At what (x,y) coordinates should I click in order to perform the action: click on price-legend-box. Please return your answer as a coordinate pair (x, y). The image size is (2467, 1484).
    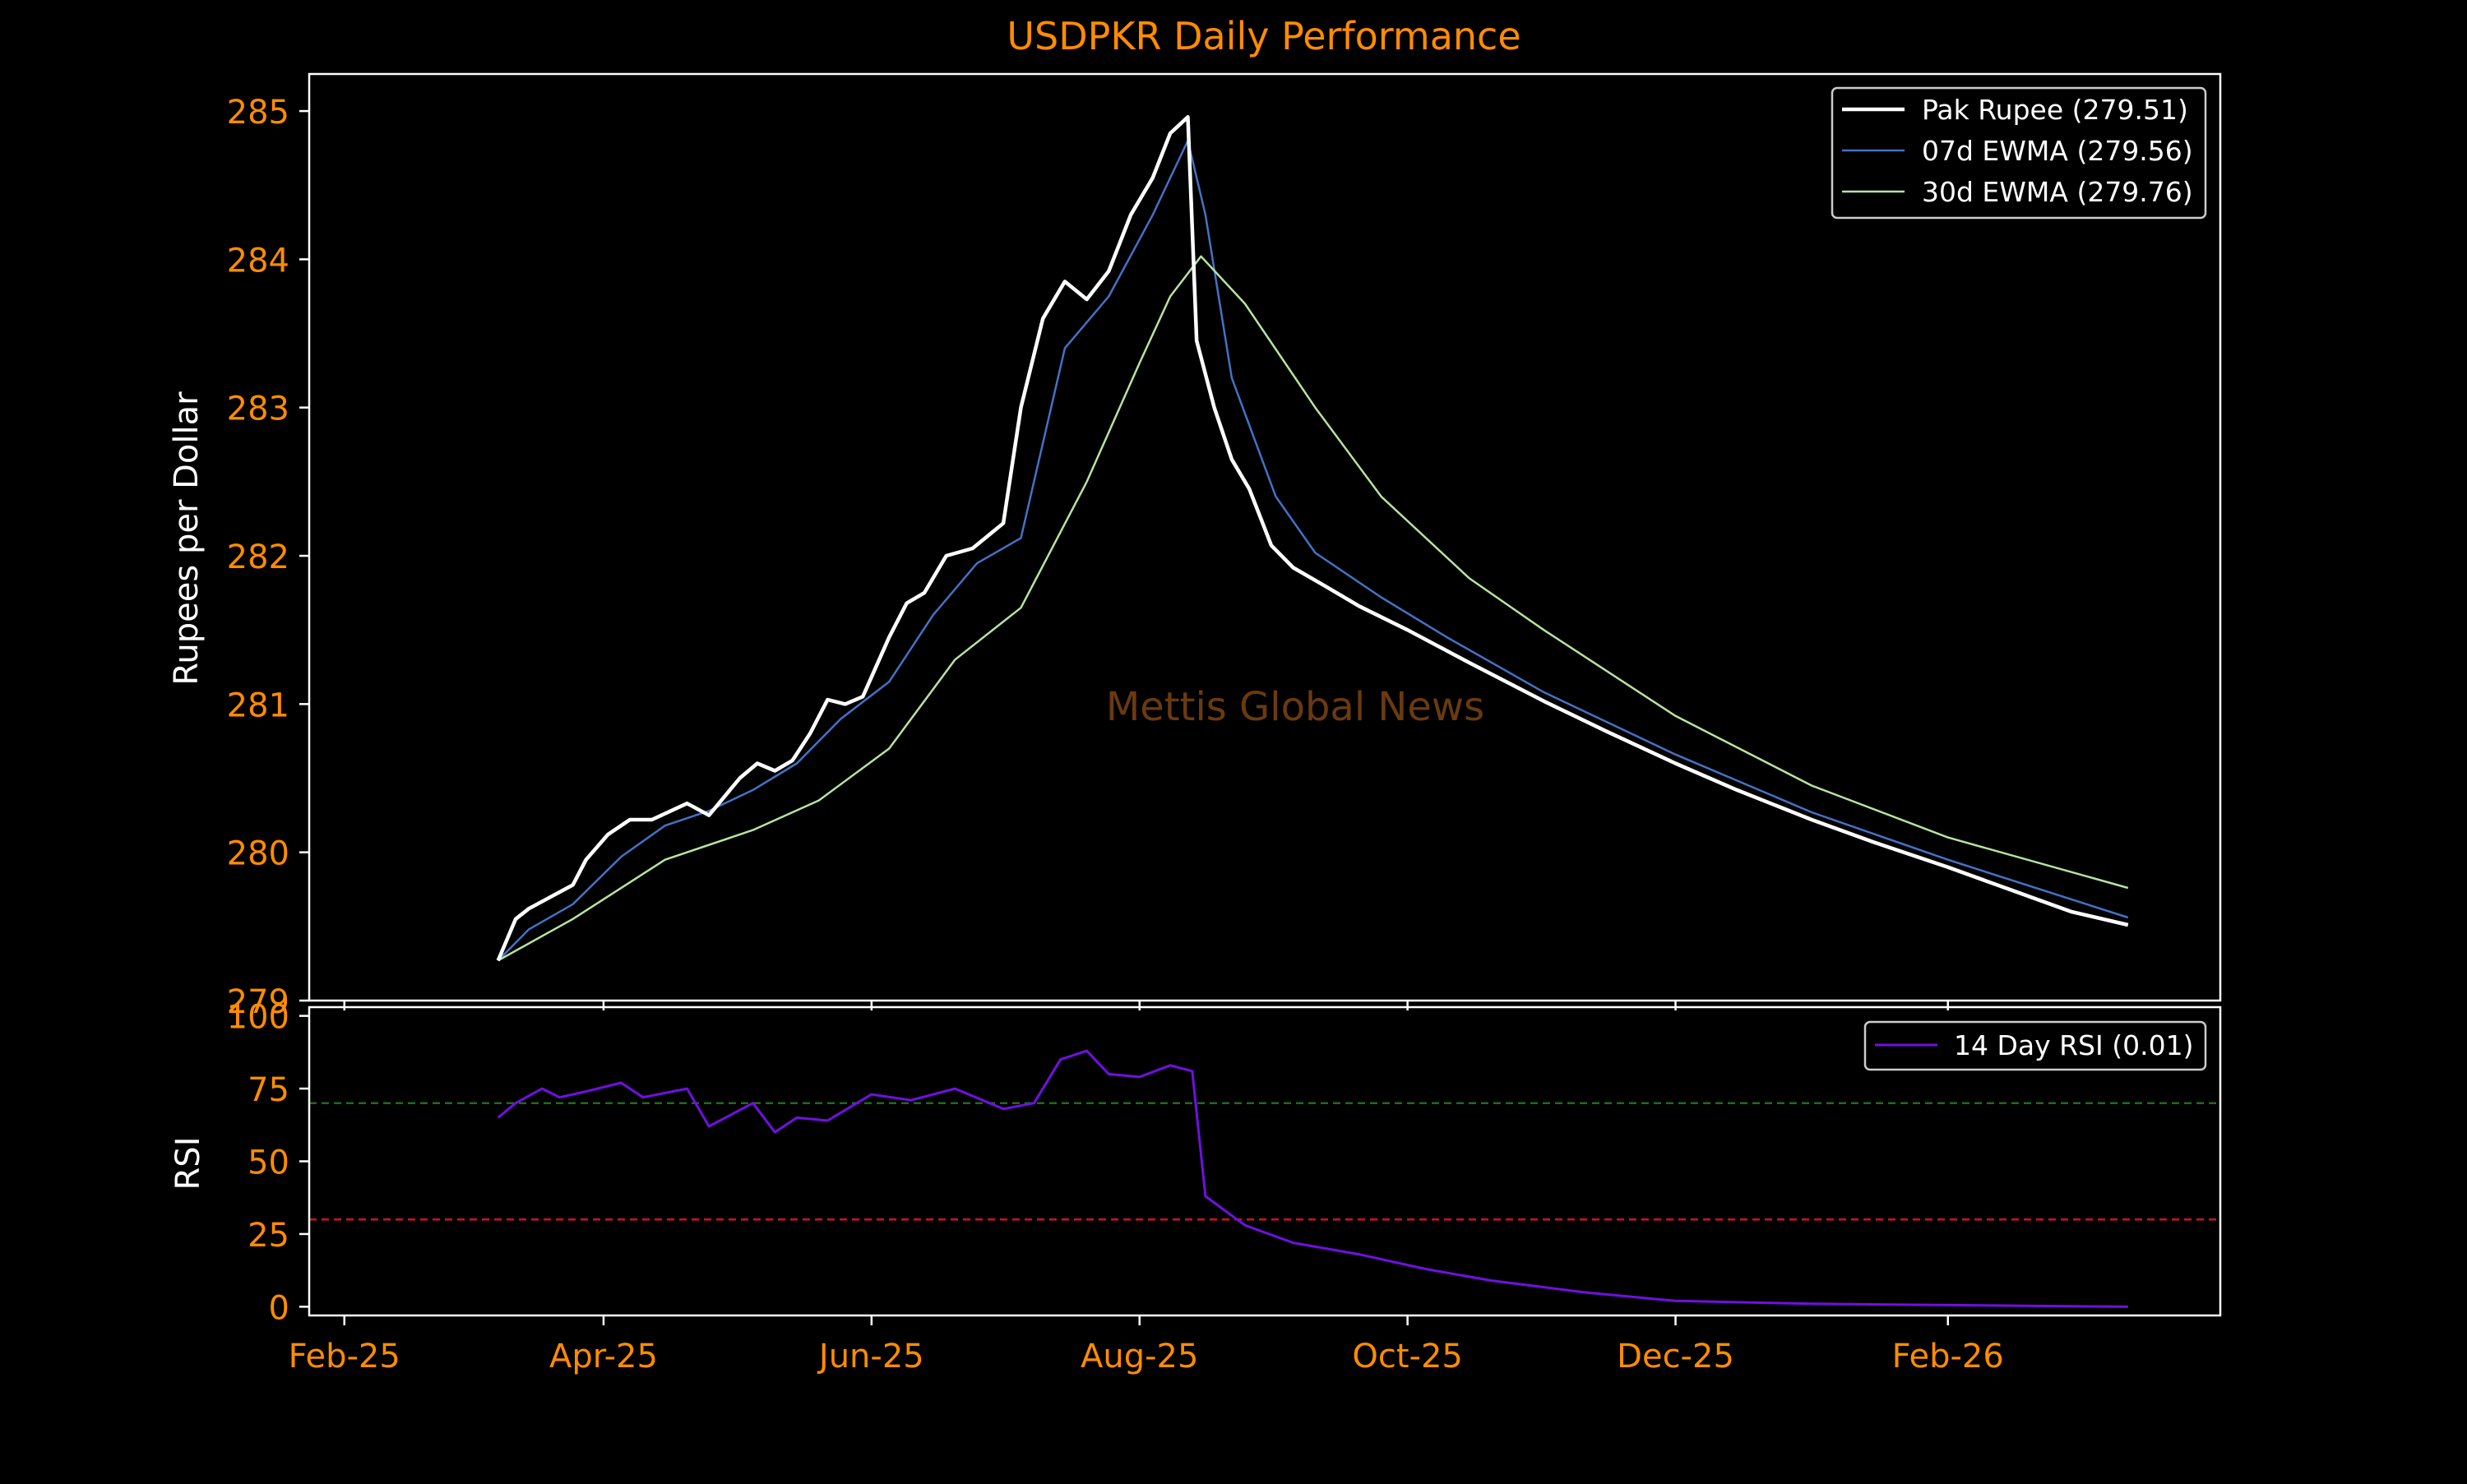
    Looking at the image, I should click on (2019, 153).